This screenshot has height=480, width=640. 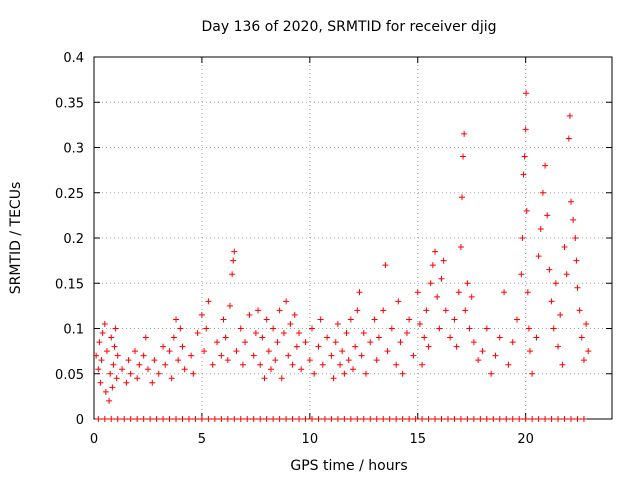 I want to click on y-axis-label: SRMTID / TECUs, so click(x=16, y=238).